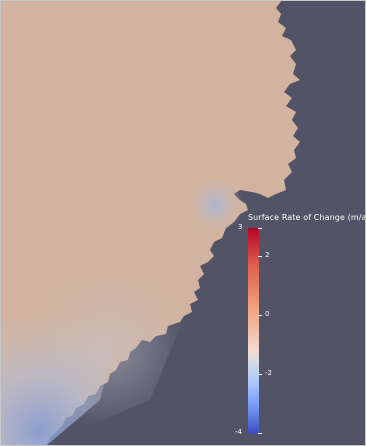  I want to click on colorbar-tick-neg4: -4, so click(238, 432).